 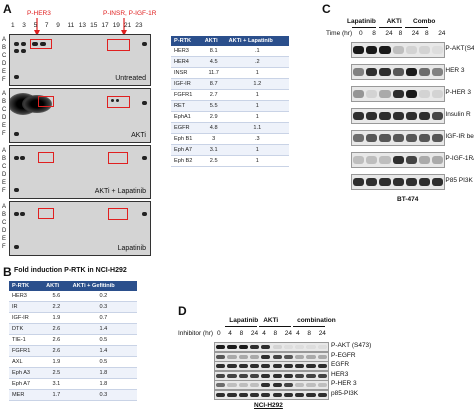 What do you see at coordinates (128, 25) in the screenshot?
I see `column-number: 21` at bounding box center [128, 25].